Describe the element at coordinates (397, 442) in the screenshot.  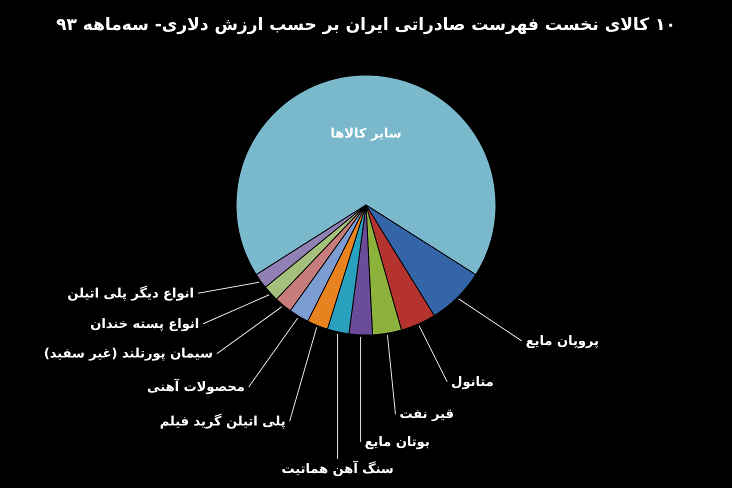
I see `slice-label: بوتان مایع` at that location.